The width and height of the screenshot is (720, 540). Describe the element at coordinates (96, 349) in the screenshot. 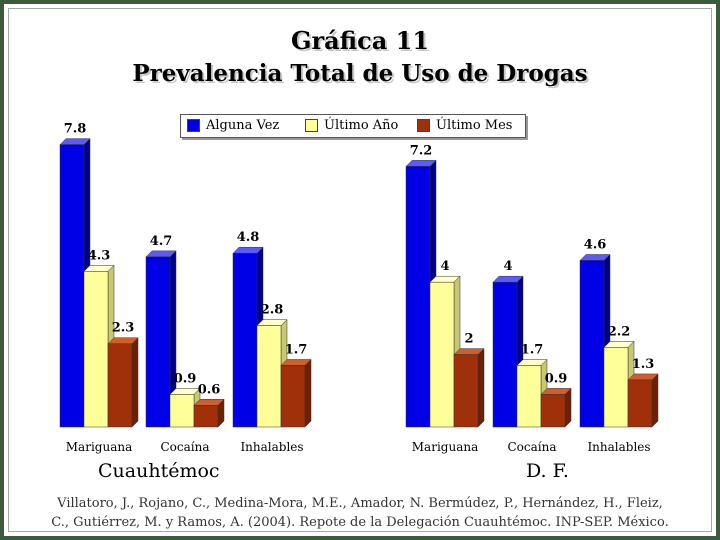

I see `bar-cuauhtemoc-mariguana-ultimo-ano` at that location.